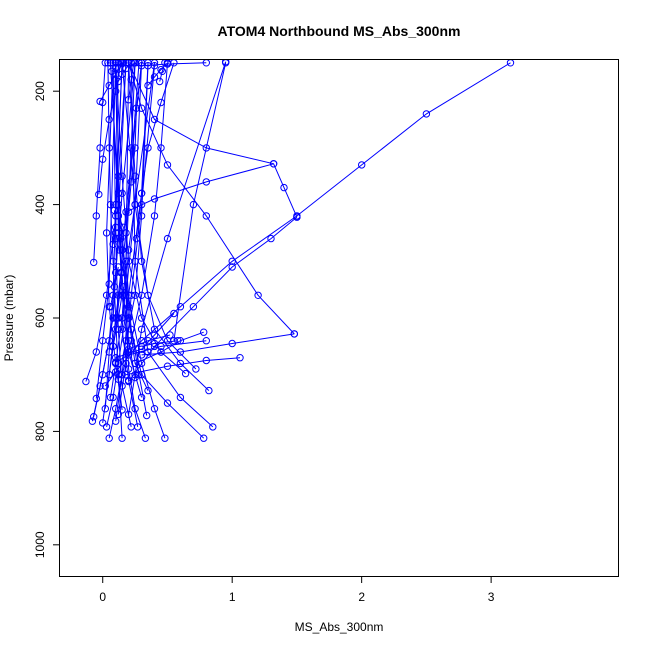  Describe the element at coordinates (297, 590) in the screenshot. I see `x-axis: 0 1 2 3` at that location.